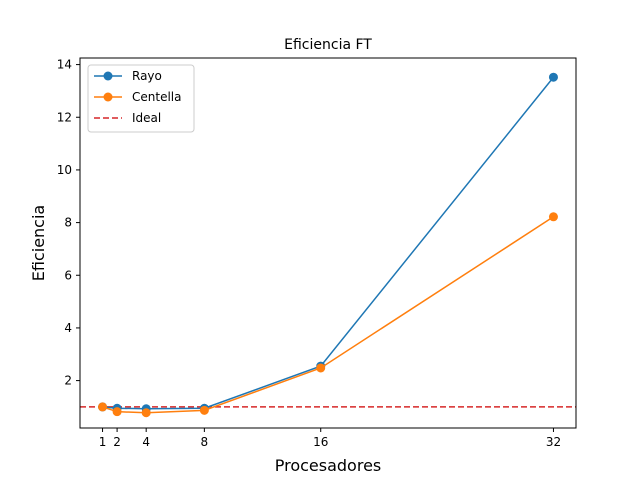 Image resolution: width=640 pixels, height=480 pixels. I want to click on legend-centella-label: Centella, so click(156, 97).